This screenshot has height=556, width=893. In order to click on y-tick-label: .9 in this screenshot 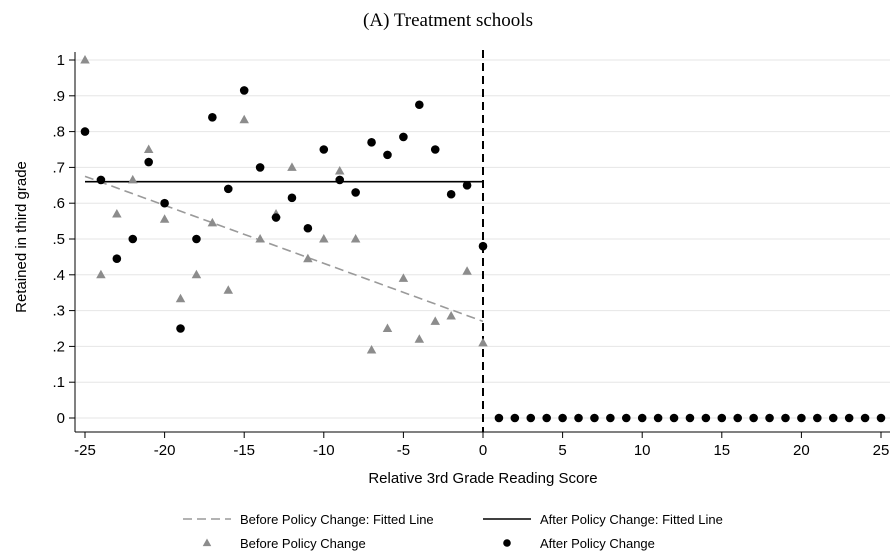, I will do `click(58, 96)`.